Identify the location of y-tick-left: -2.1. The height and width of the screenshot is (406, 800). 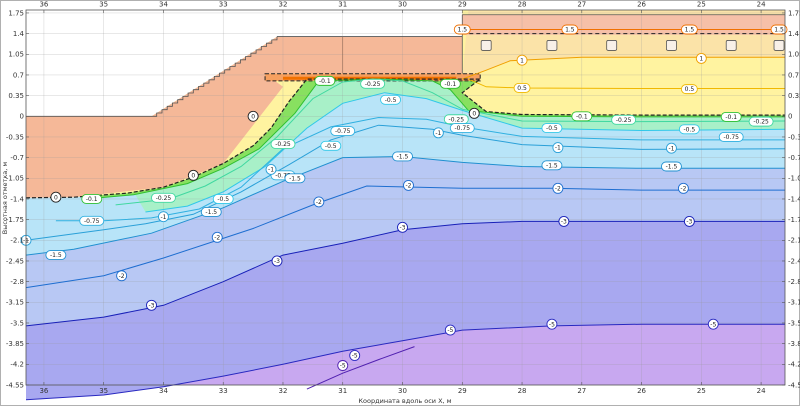
(17, 241).